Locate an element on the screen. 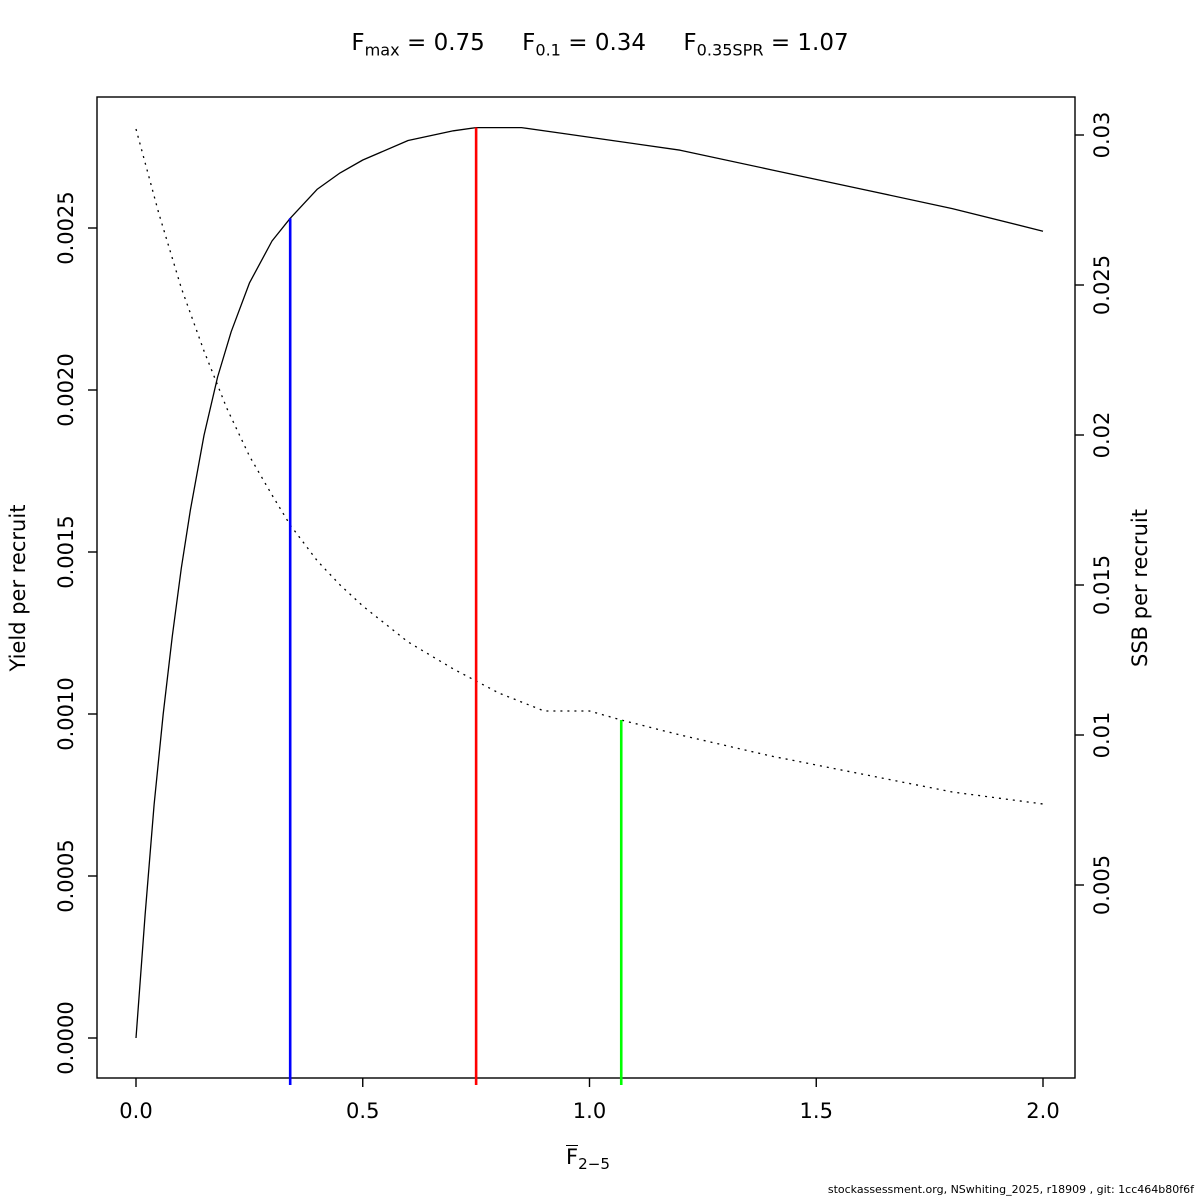 This screenshot has height=1200, width=1200. title-term-sub: 0.1 is located at coordinates (548, 50).